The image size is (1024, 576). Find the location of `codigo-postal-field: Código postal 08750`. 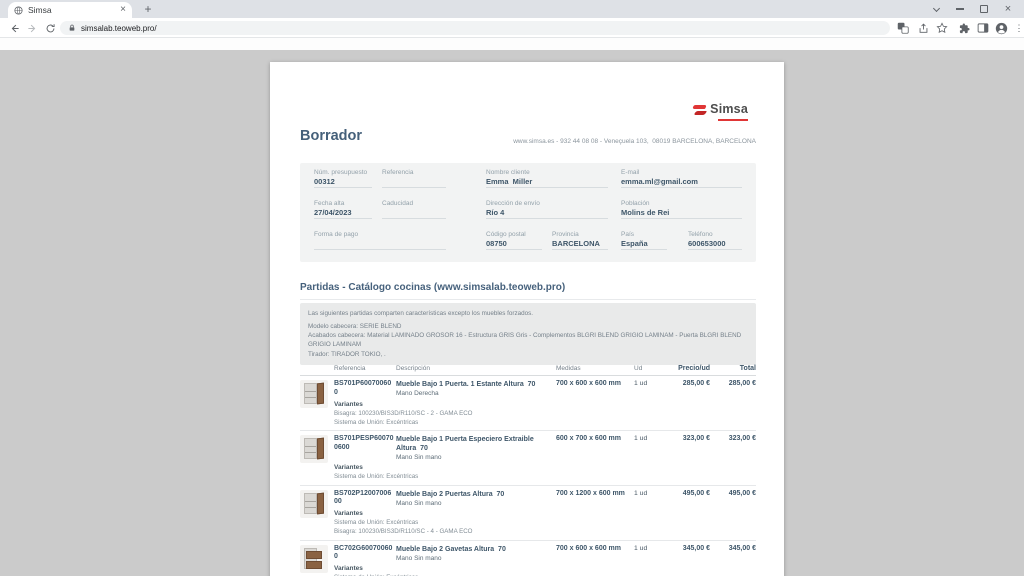

codigo-postal-field: Código postal 08750 is located at coordinates (514, 240).